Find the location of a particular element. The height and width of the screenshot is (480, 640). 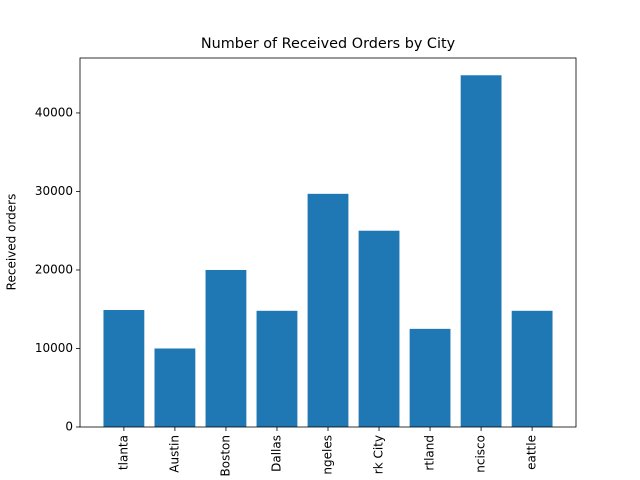

x-tick-label: Boston is located at coordinates (225, 455).